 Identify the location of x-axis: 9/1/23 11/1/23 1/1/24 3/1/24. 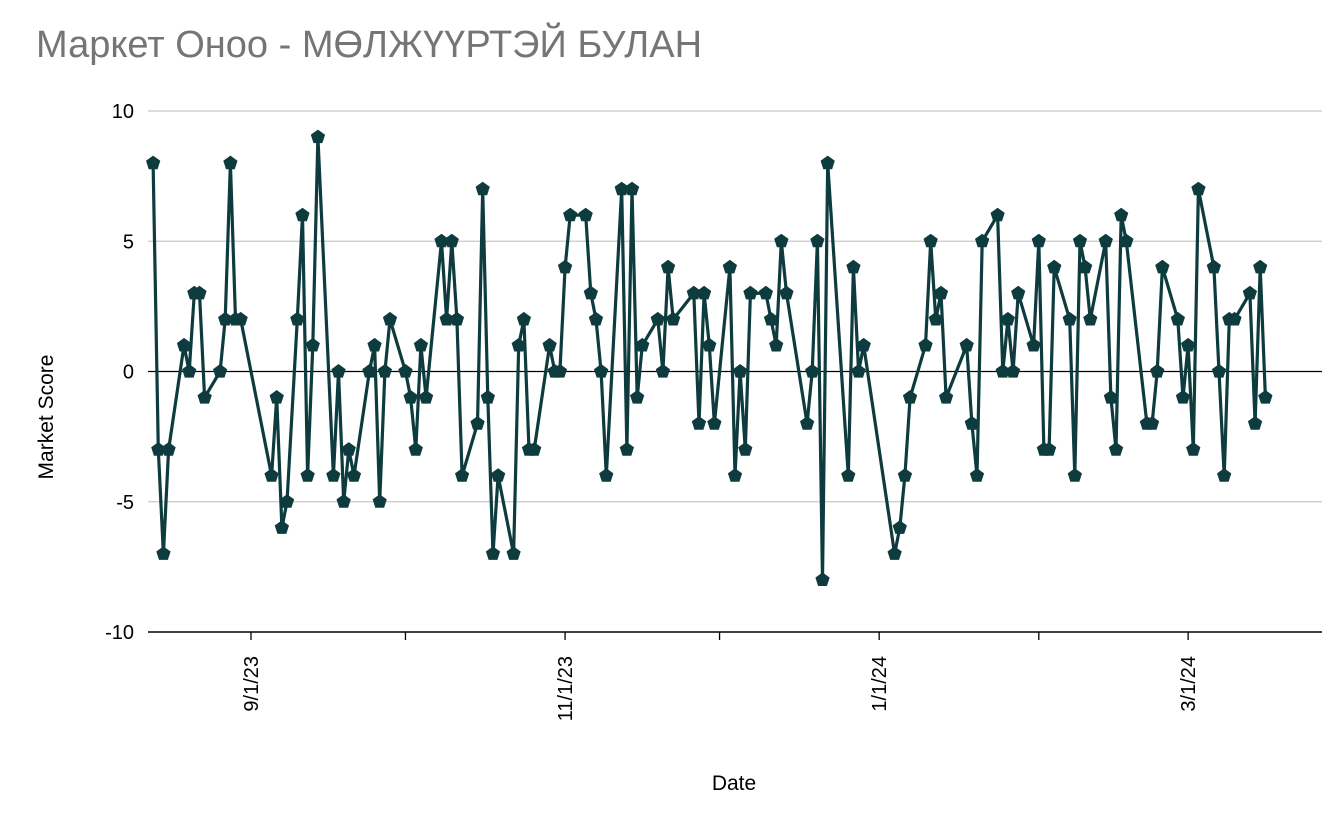
(735, 676).